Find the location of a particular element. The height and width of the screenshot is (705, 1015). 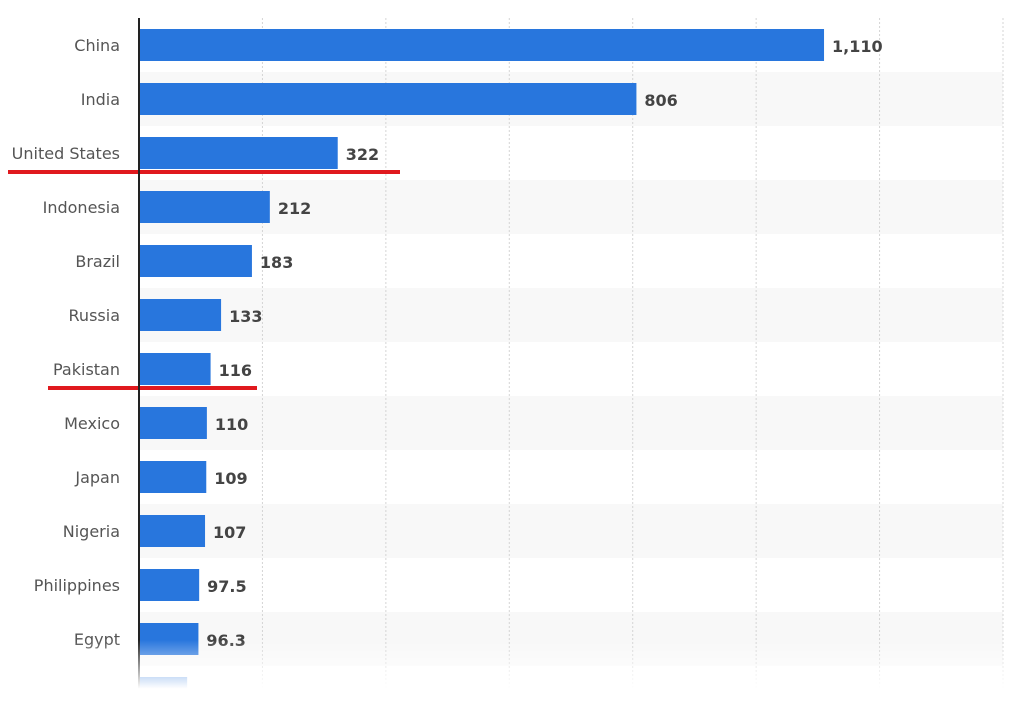

bar-china is located at coordinates (482, 45).